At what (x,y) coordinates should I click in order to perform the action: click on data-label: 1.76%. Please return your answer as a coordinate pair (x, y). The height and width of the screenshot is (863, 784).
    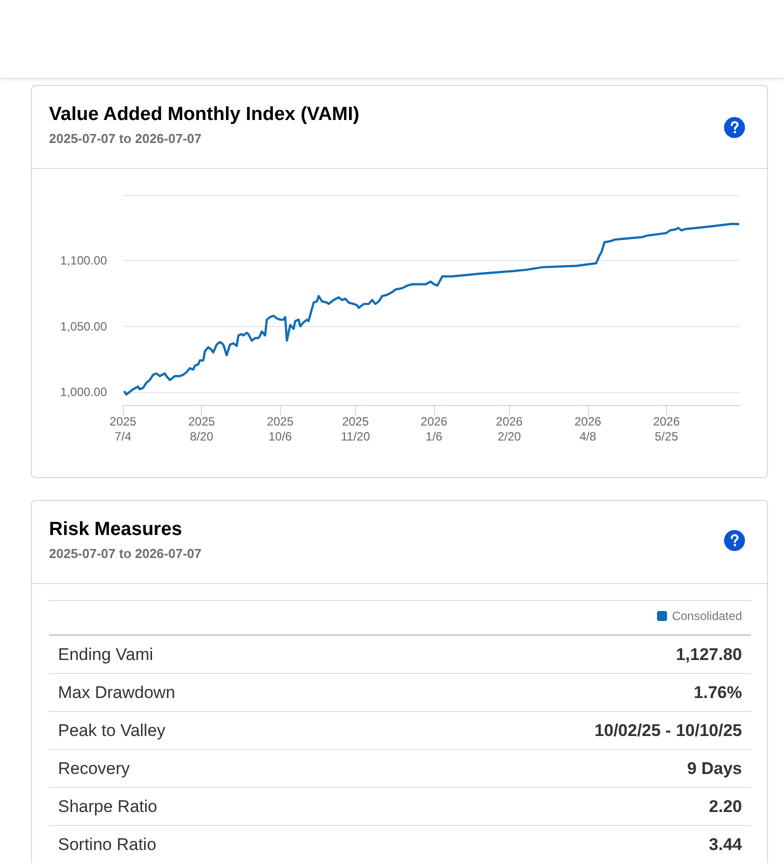
    Looking at the image, I should click on (718, 693).